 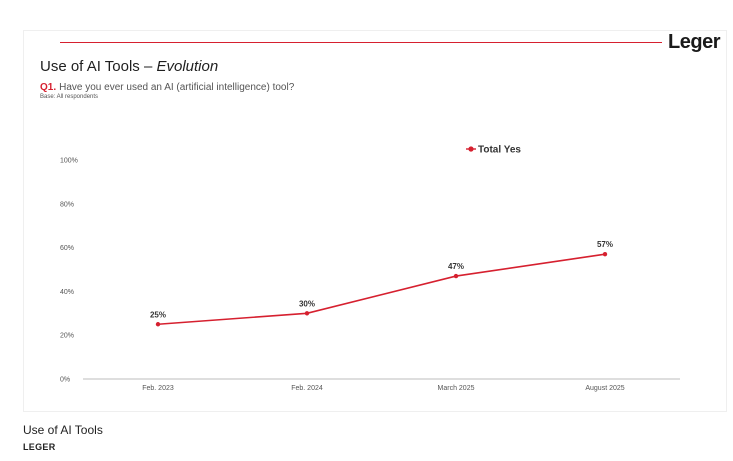 What do you see at coordinates (307, 303) in the screenshot?
I see `data-label: 30%` at bounding box center [307, 303].